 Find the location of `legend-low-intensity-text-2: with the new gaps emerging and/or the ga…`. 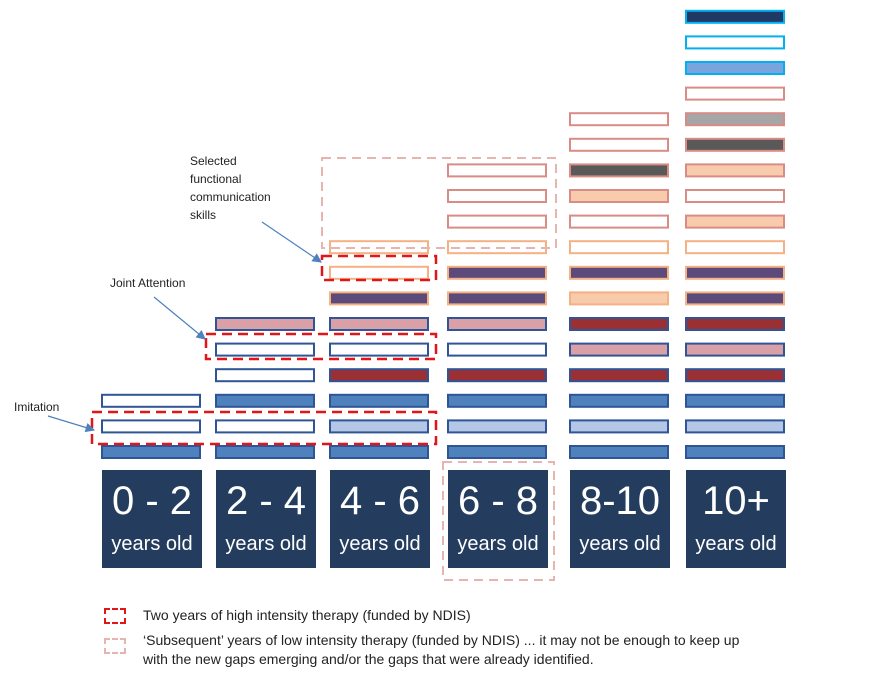

legend-low-intensity-text-2: with the new gaps emerging and/or the ga… is located at coordinates (368, 659).